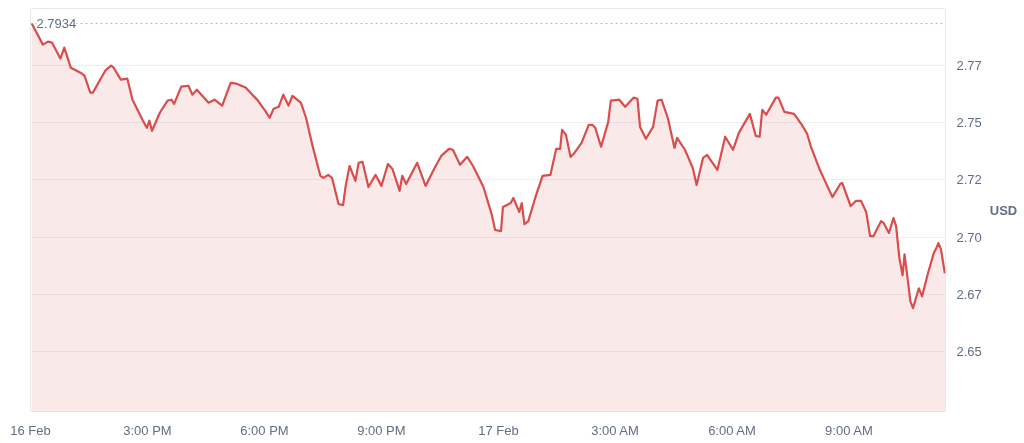 This screenshot has width=1024, height=443. Describe the element at coordinates (498, 430) in the screenshot. I see `x-tick-label: 17 Feb` at that location.